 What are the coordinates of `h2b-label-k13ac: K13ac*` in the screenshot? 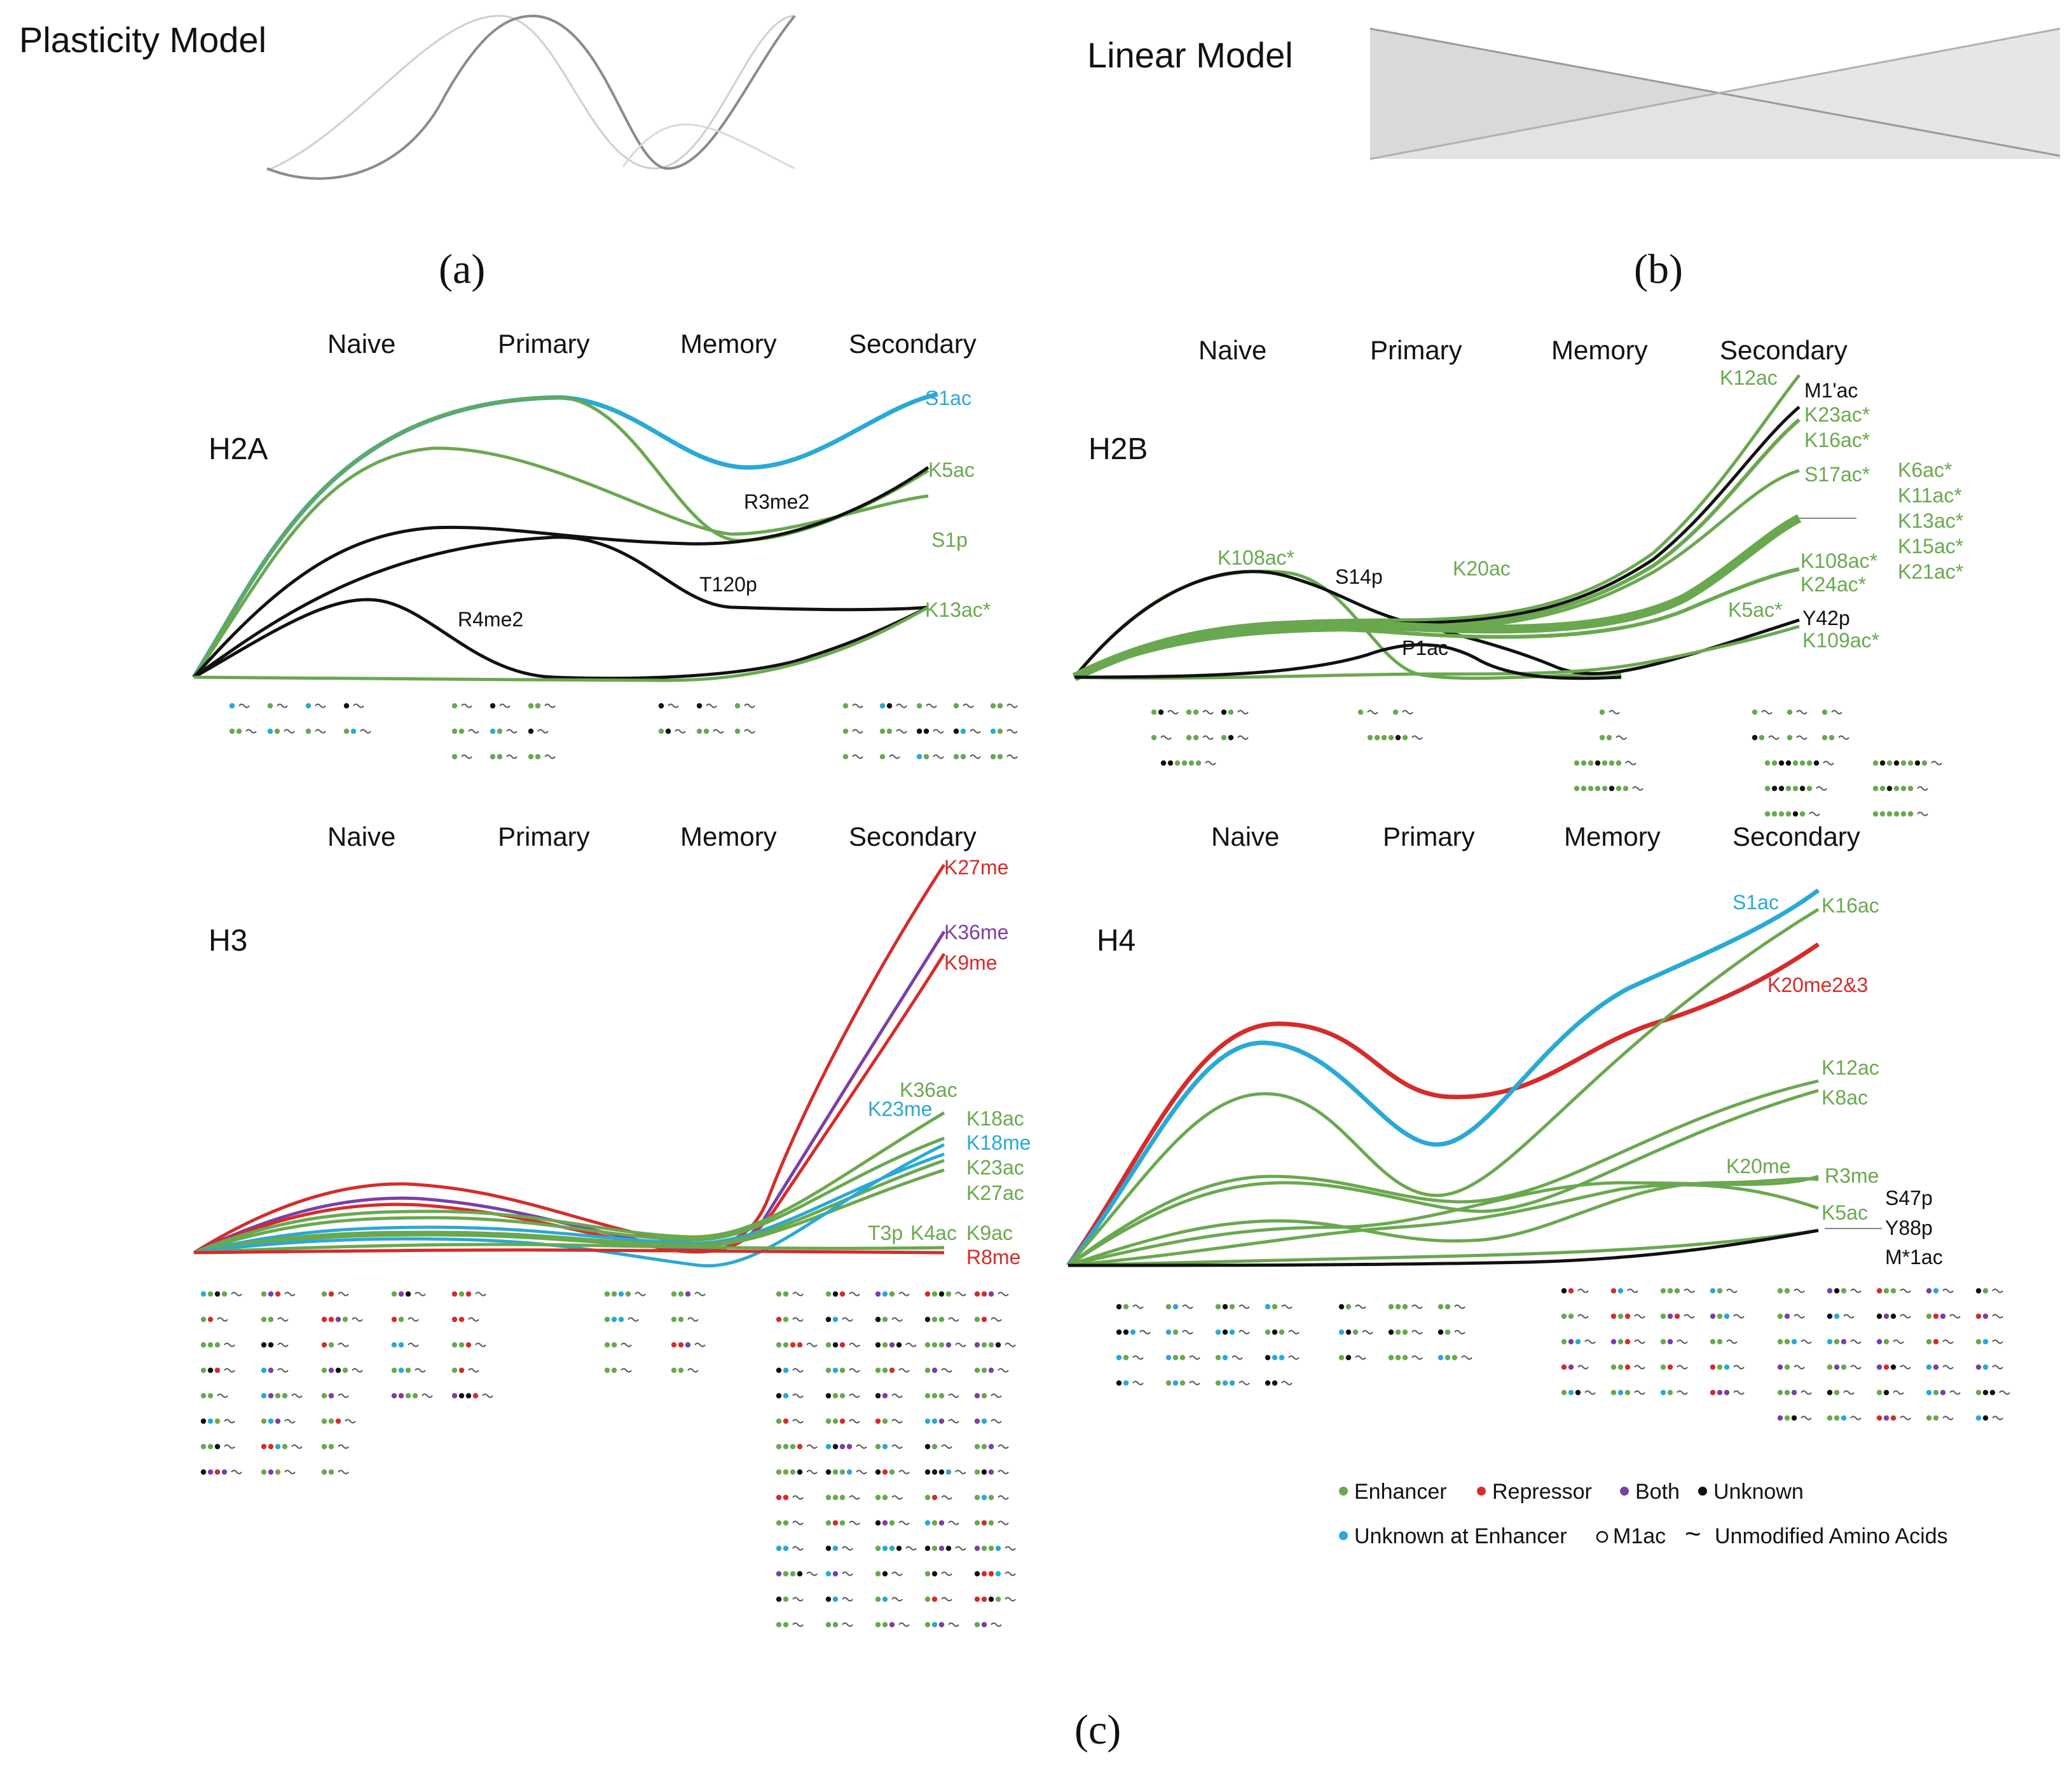 It's located at (1930, 520).